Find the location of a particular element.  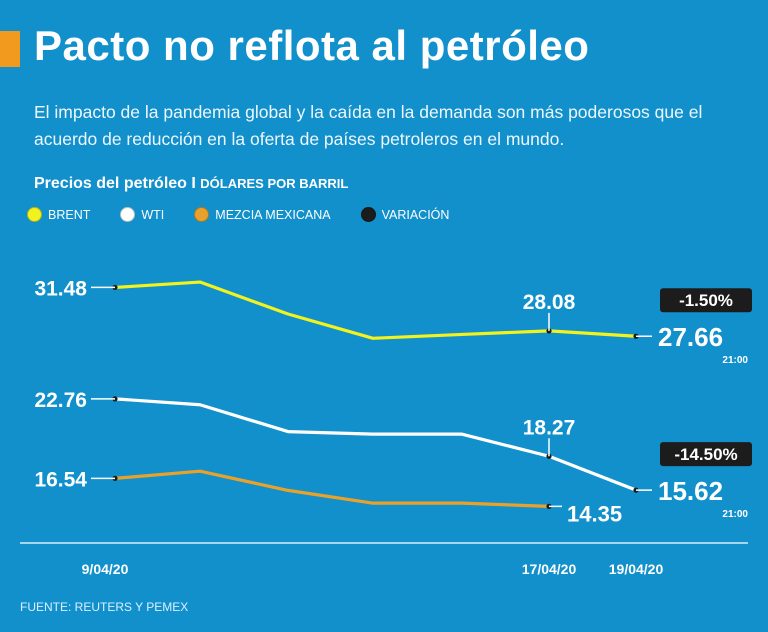

variation-badge-brent is located at coordinates (706, 300).